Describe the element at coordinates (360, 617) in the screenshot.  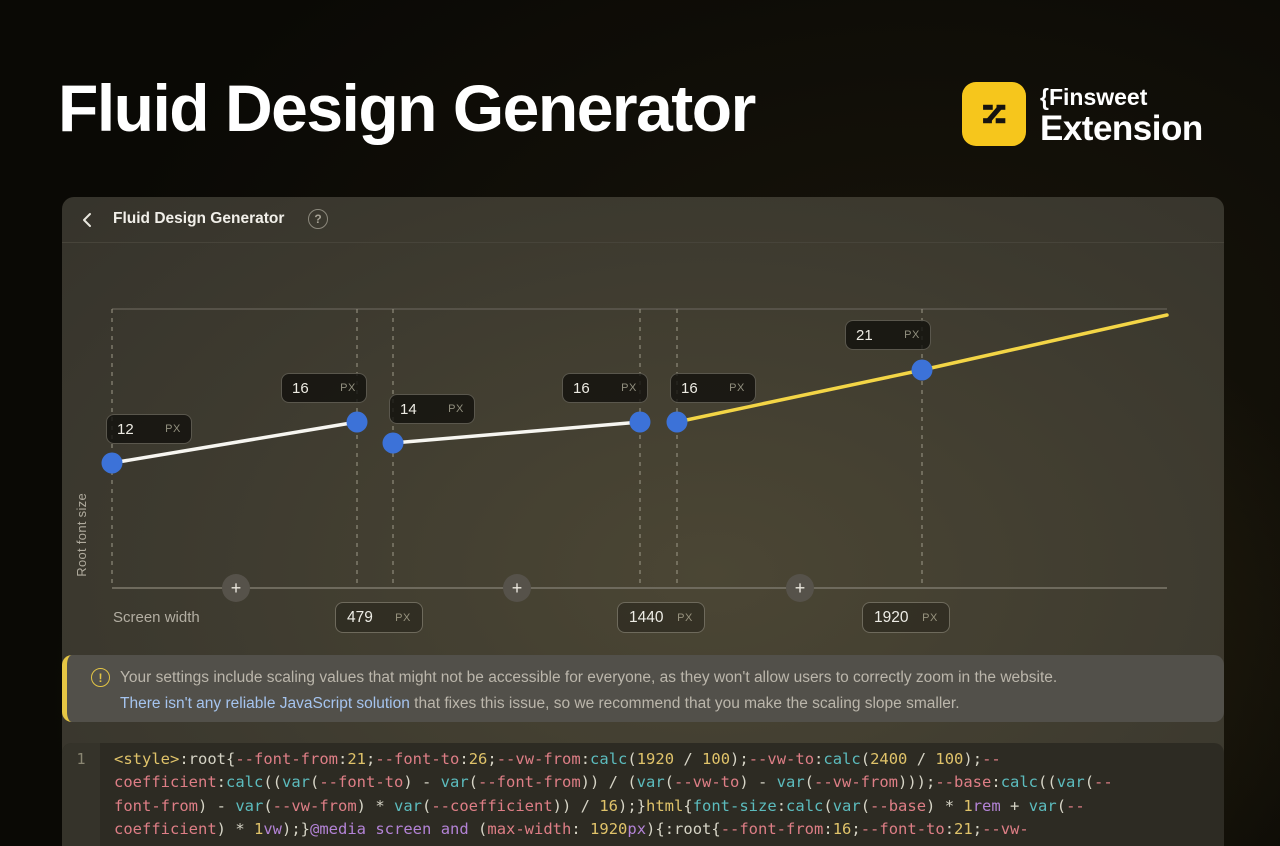
I see `value-text: 479` at that location.